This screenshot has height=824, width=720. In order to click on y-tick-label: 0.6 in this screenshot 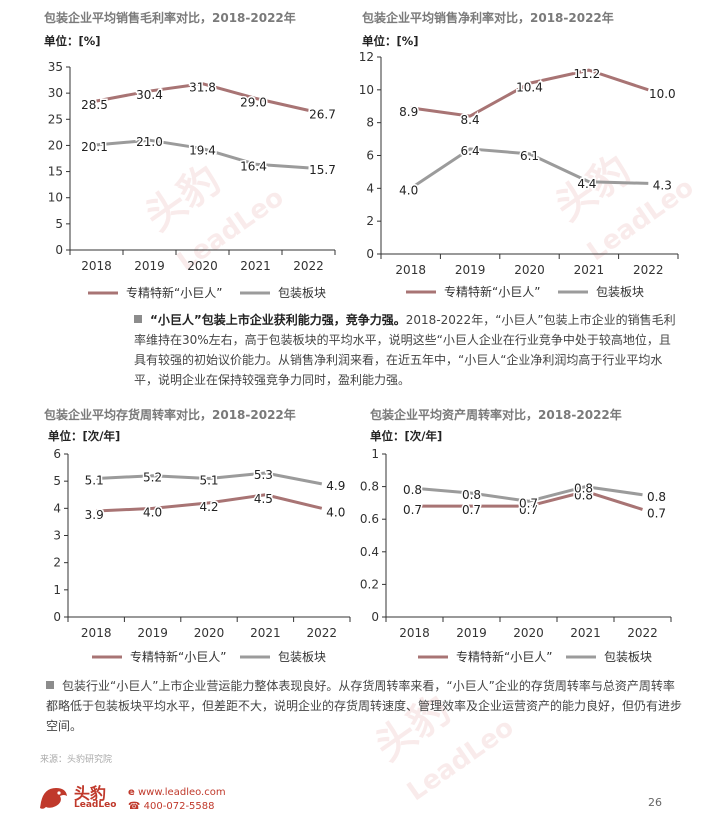, I will do `click(369, 519)`.